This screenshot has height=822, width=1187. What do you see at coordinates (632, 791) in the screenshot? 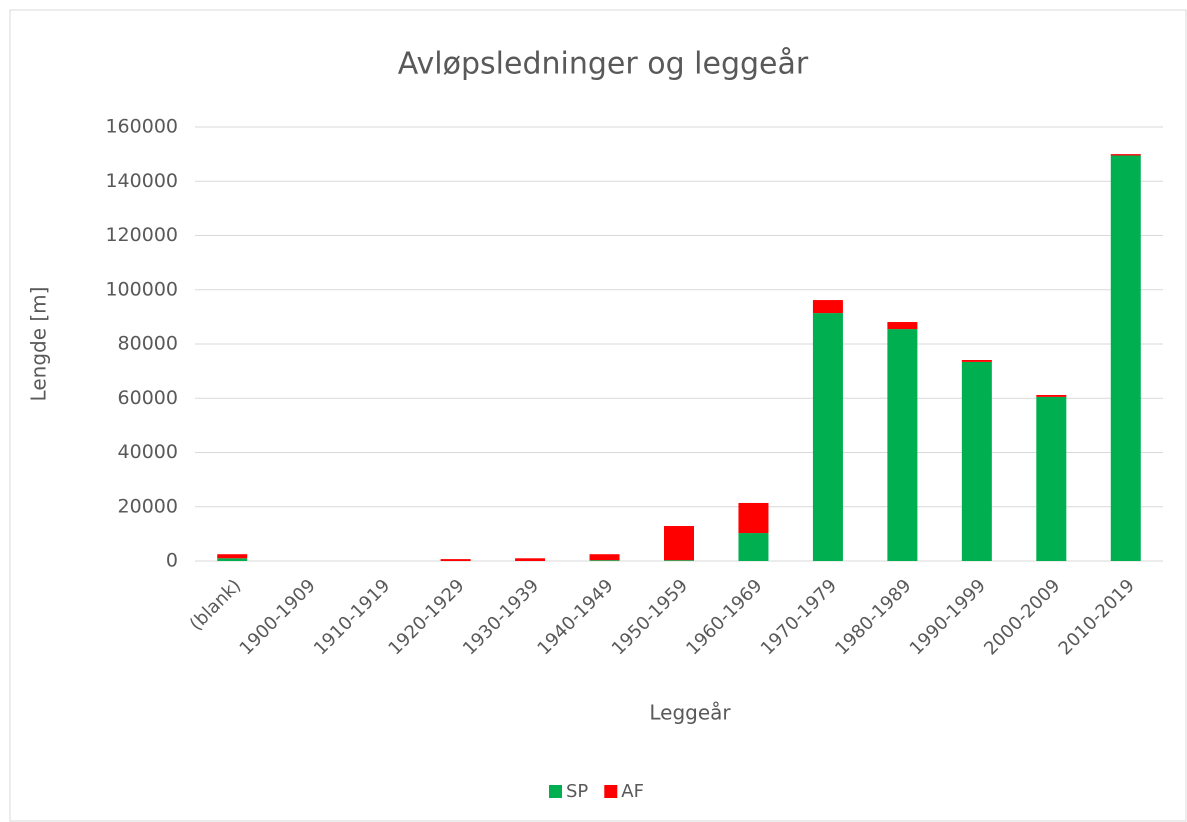
I see `legend-label: AF` at bounding box center [632, 791].